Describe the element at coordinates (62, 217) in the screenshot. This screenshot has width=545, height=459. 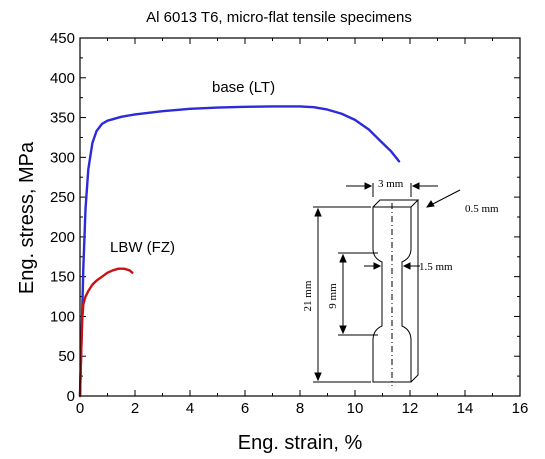
I see `y-tick-labels: 0 50 100 150 200 250 300 350 400 450` at that location.